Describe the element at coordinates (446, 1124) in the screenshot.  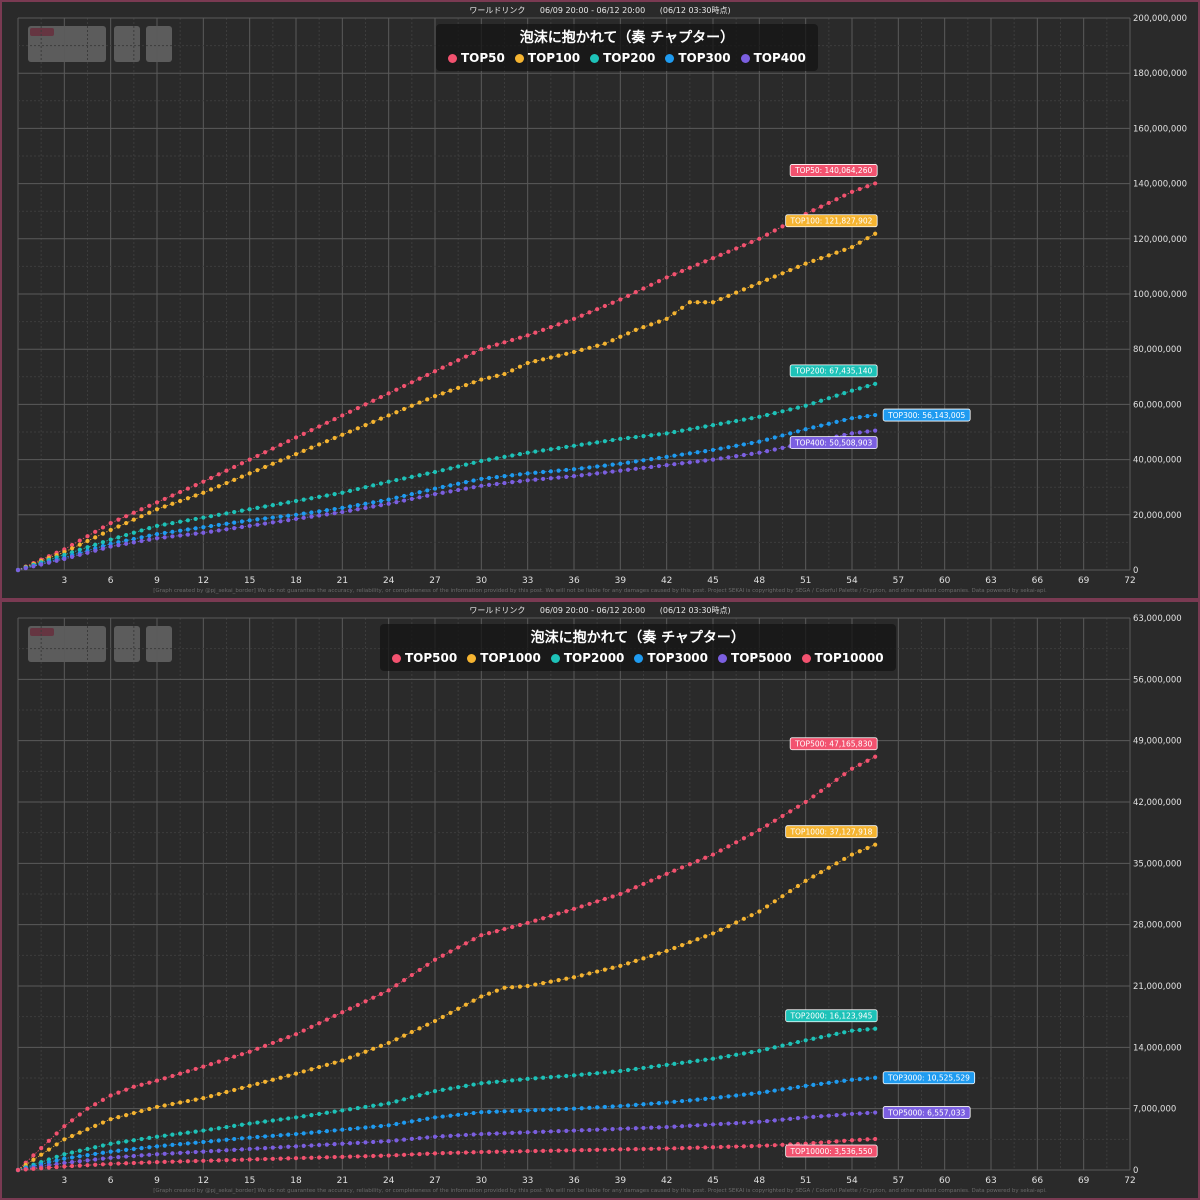
I see `series-line` at that location.